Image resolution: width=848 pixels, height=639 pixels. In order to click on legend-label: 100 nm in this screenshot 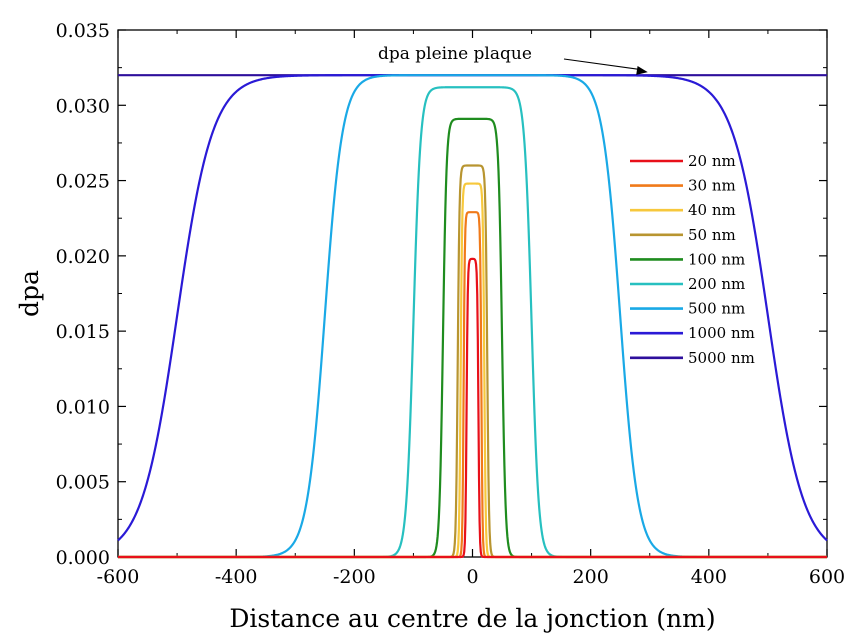, I will do `click(716, 259)`.